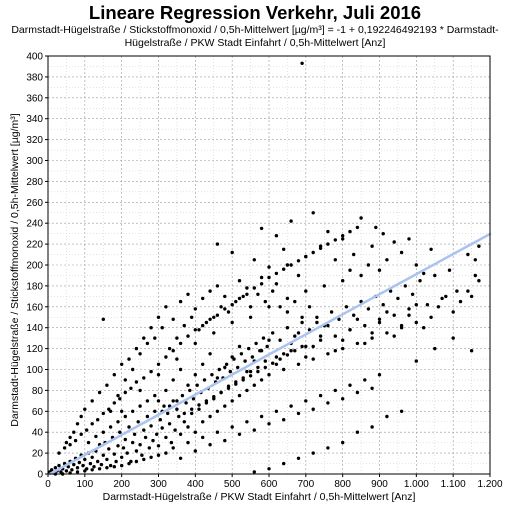 Image resolution: width=510 pixels, height=510 pixels. What do you see at coordinates (269, 484) in the screenshot?
I see `x-tick-label: 600` at bounding box center [269, 484].